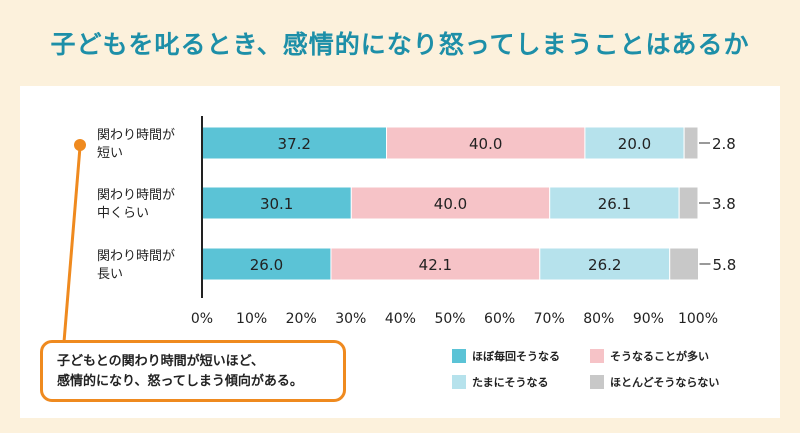 The height and width of the screenshot is (433, 800). I want to click on legend-label-2: たまにそうなる, so click(510, 382).